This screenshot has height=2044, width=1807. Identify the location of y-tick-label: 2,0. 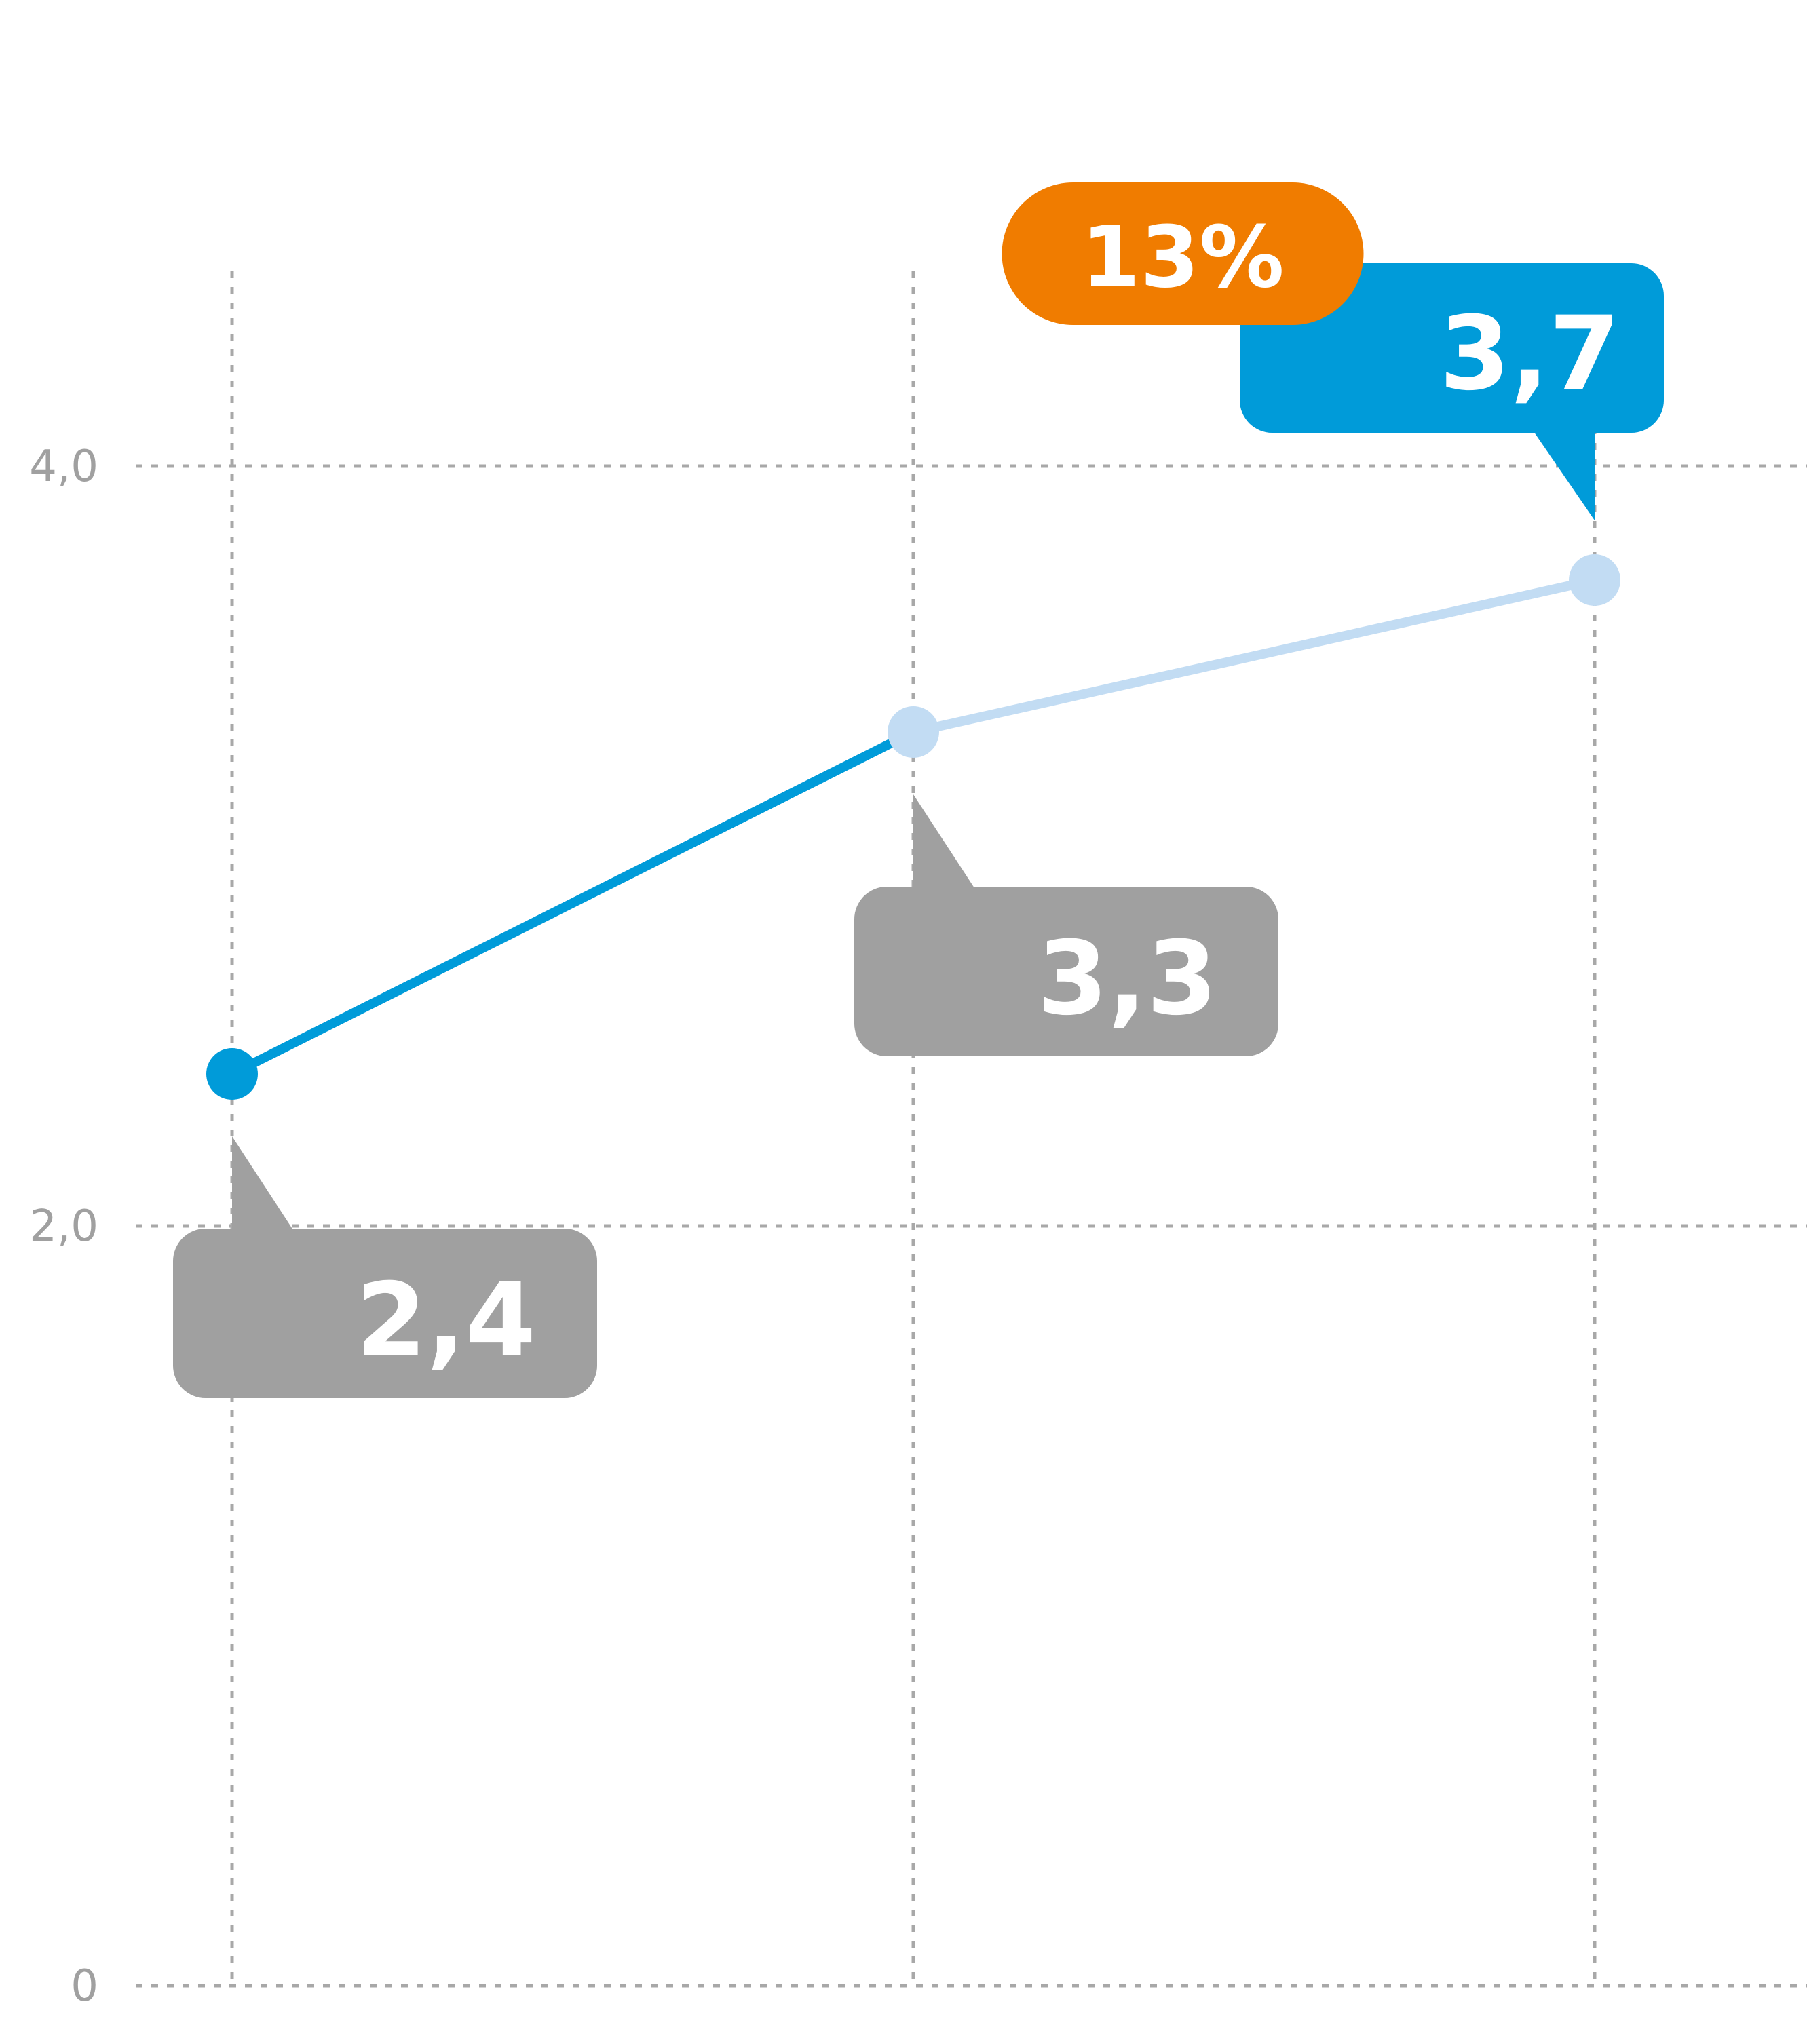
(63, 1226).